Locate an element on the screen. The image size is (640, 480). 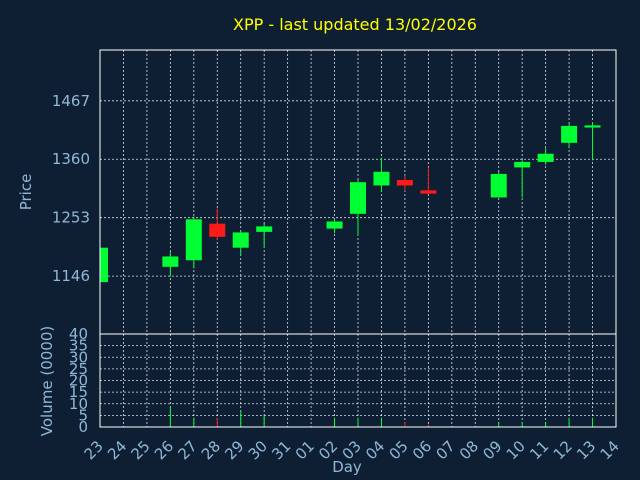
day-tick-label: 14 is located at coordinates (610, 450).